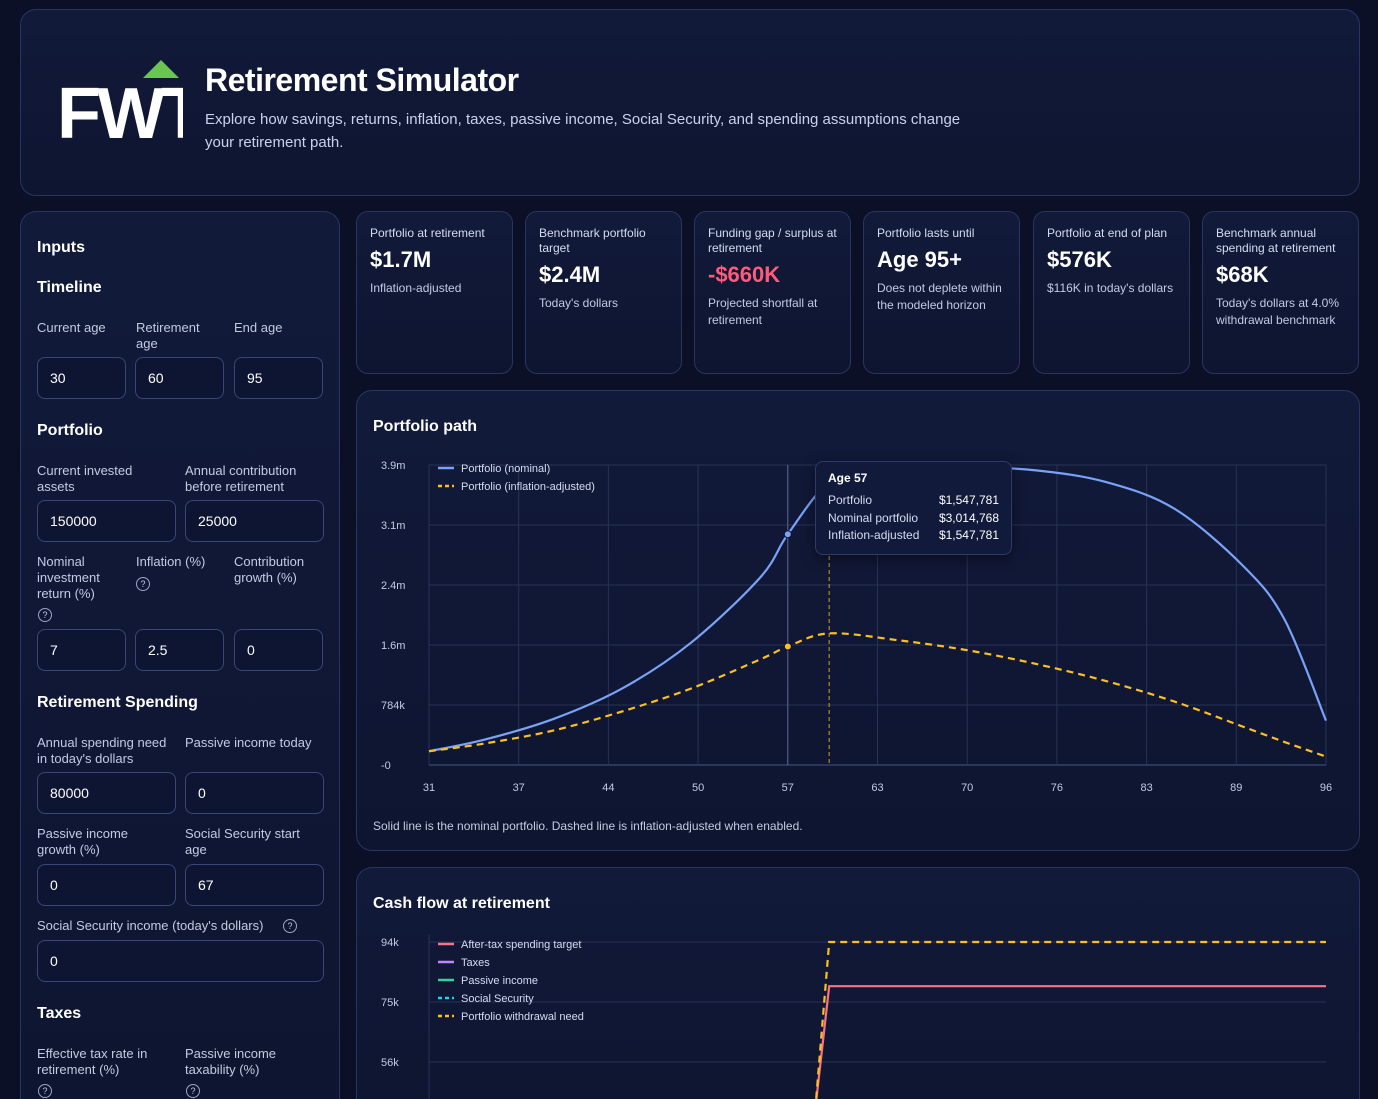 The height and width of the screenshot is (1099, 1378). I want to click on y-tick-label: 3.1m, so click(393, 526).